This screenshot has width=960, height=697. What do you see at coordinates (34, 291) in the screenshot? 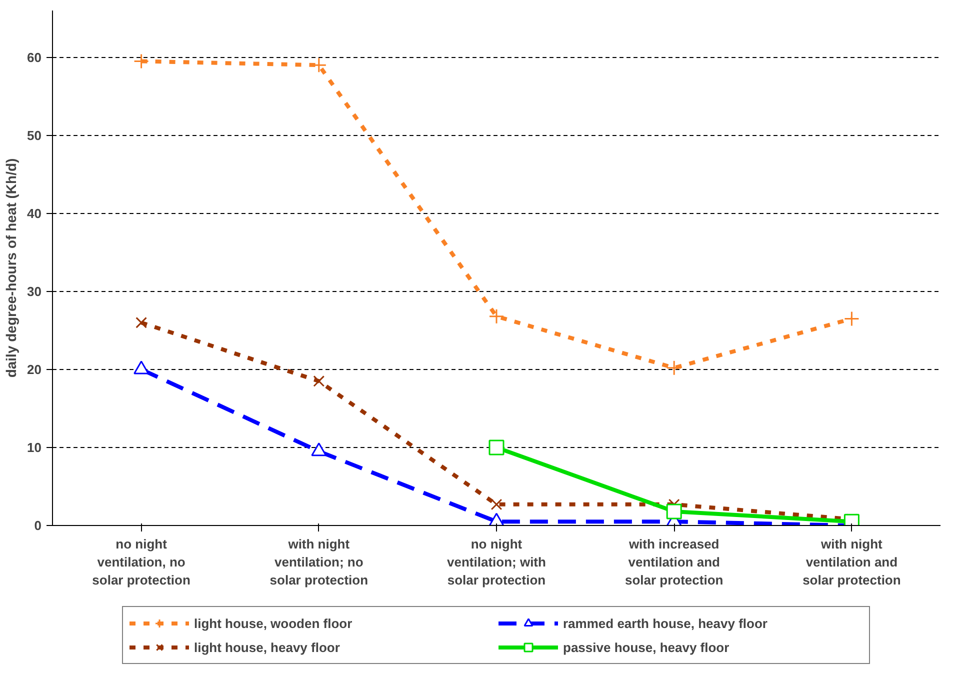
I see `y-tick-label: 30` at bounding box center [34, 291].